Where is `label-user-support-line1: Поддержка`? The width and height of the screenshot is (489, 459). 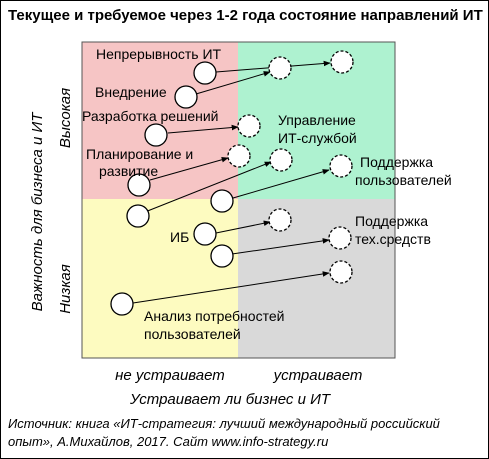 label-user-support-line1: Поддержка is located at coordinates (396, 162).